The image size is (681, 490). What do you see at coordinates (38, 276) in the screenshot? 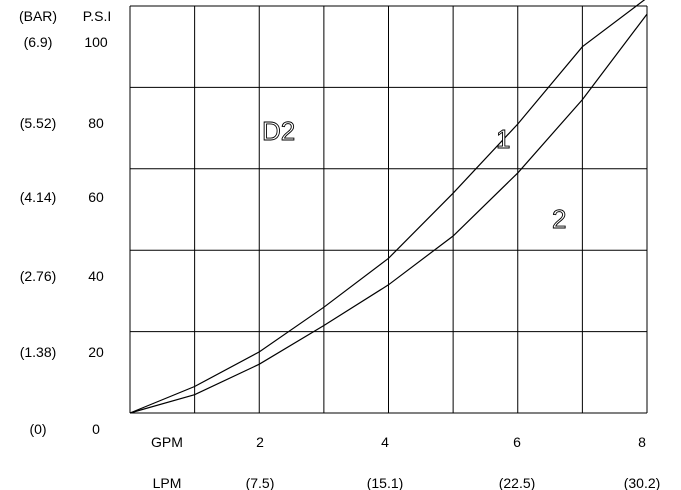
I see `y-tick-label-bar: (2.76)` at bounding box center [38, 276].